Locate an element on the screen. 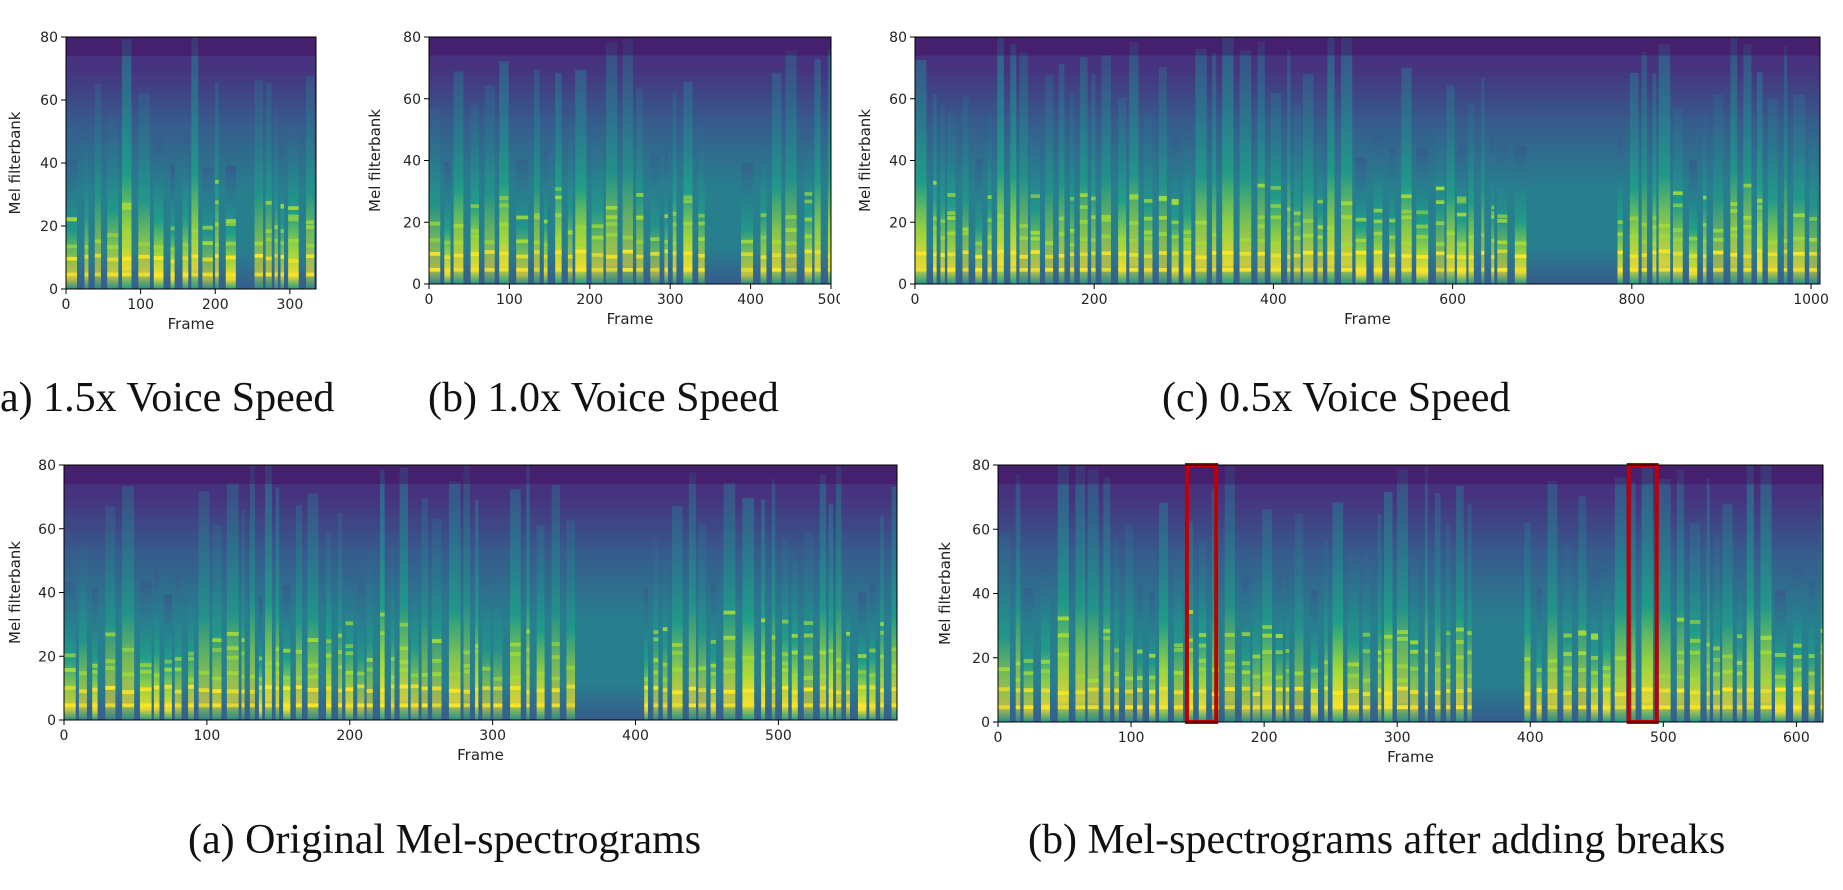 This screenshot has height=890, width=1843. y-tick-label: 60 is located at coordinates (412, 100).